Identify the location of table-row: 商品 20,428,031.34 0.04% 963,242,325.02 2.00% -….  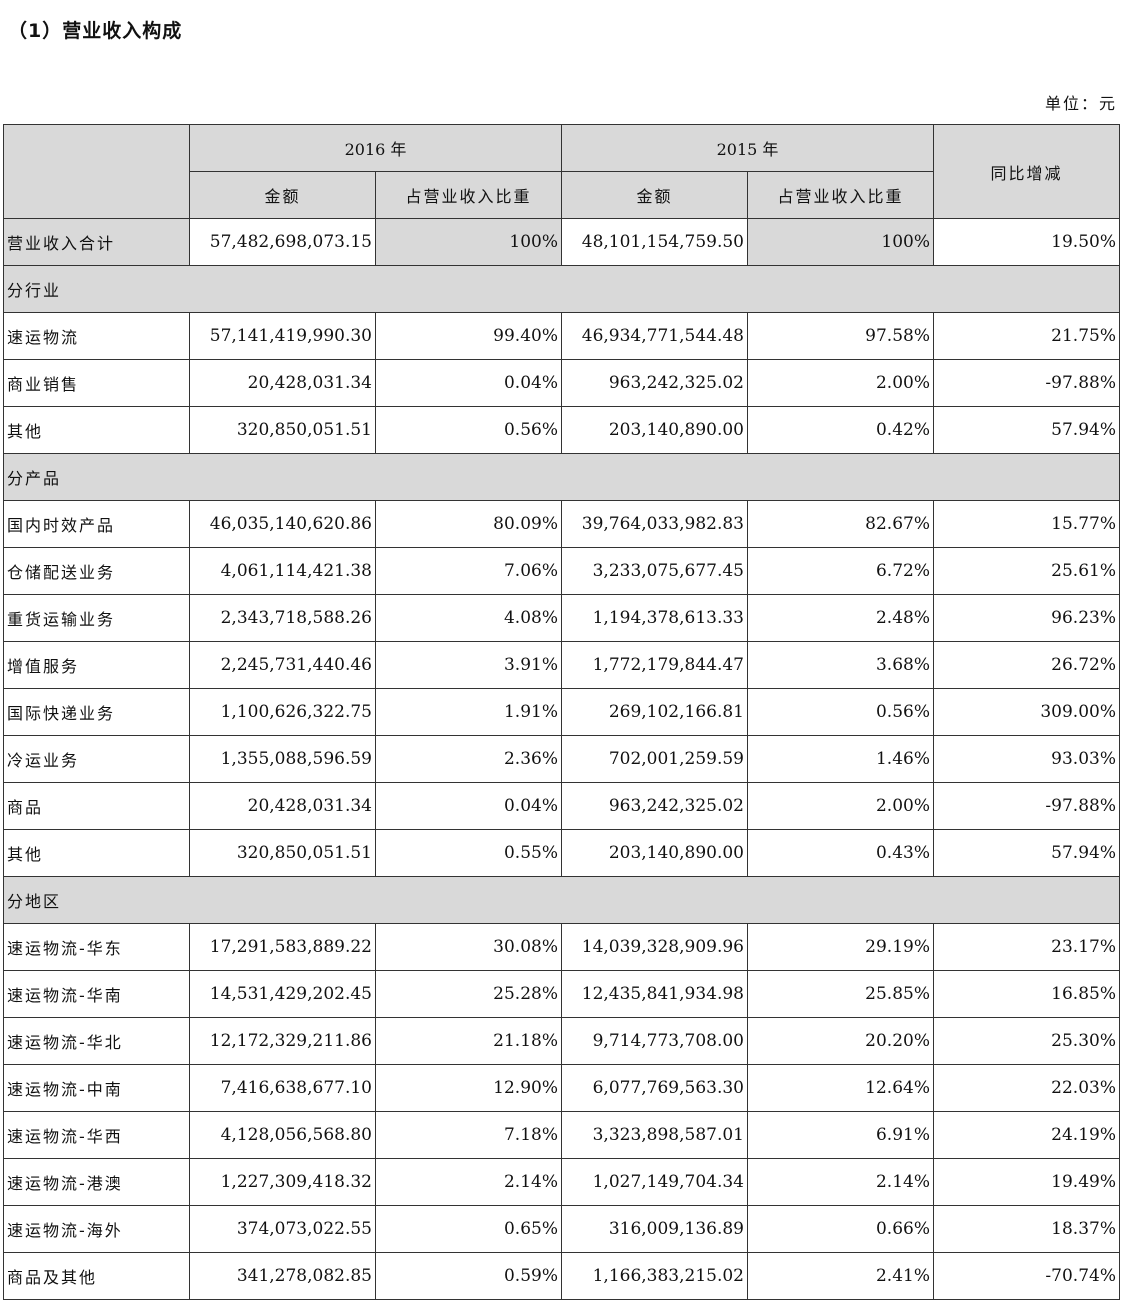
(561, 806).